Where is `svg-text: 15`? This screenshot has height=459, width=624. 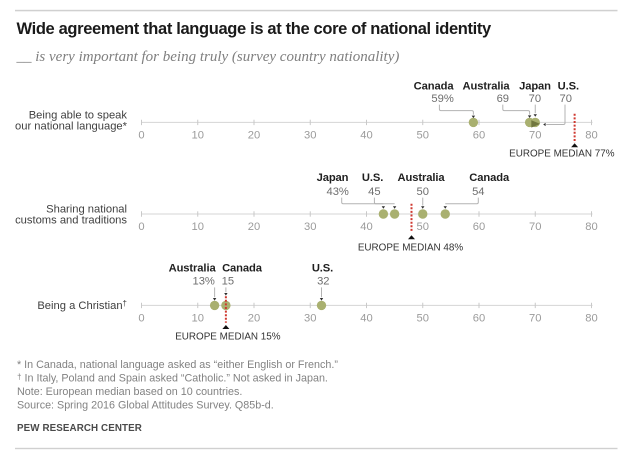
svg-text: 15 is located at coordinates (228, 282).